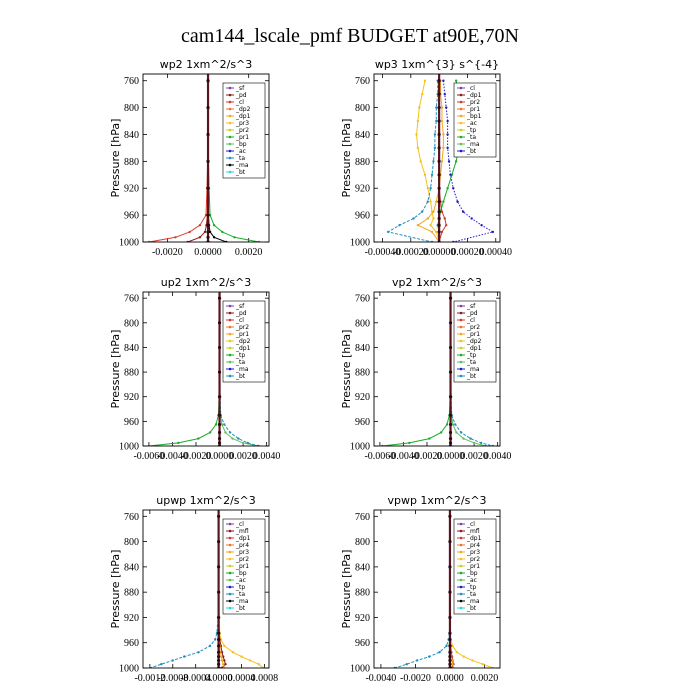 The image size is (700, 700). What do you see at coordinates (240, 608) in the screenshot?
I see `legend-label: _bt` at bounding box center [240, 608].